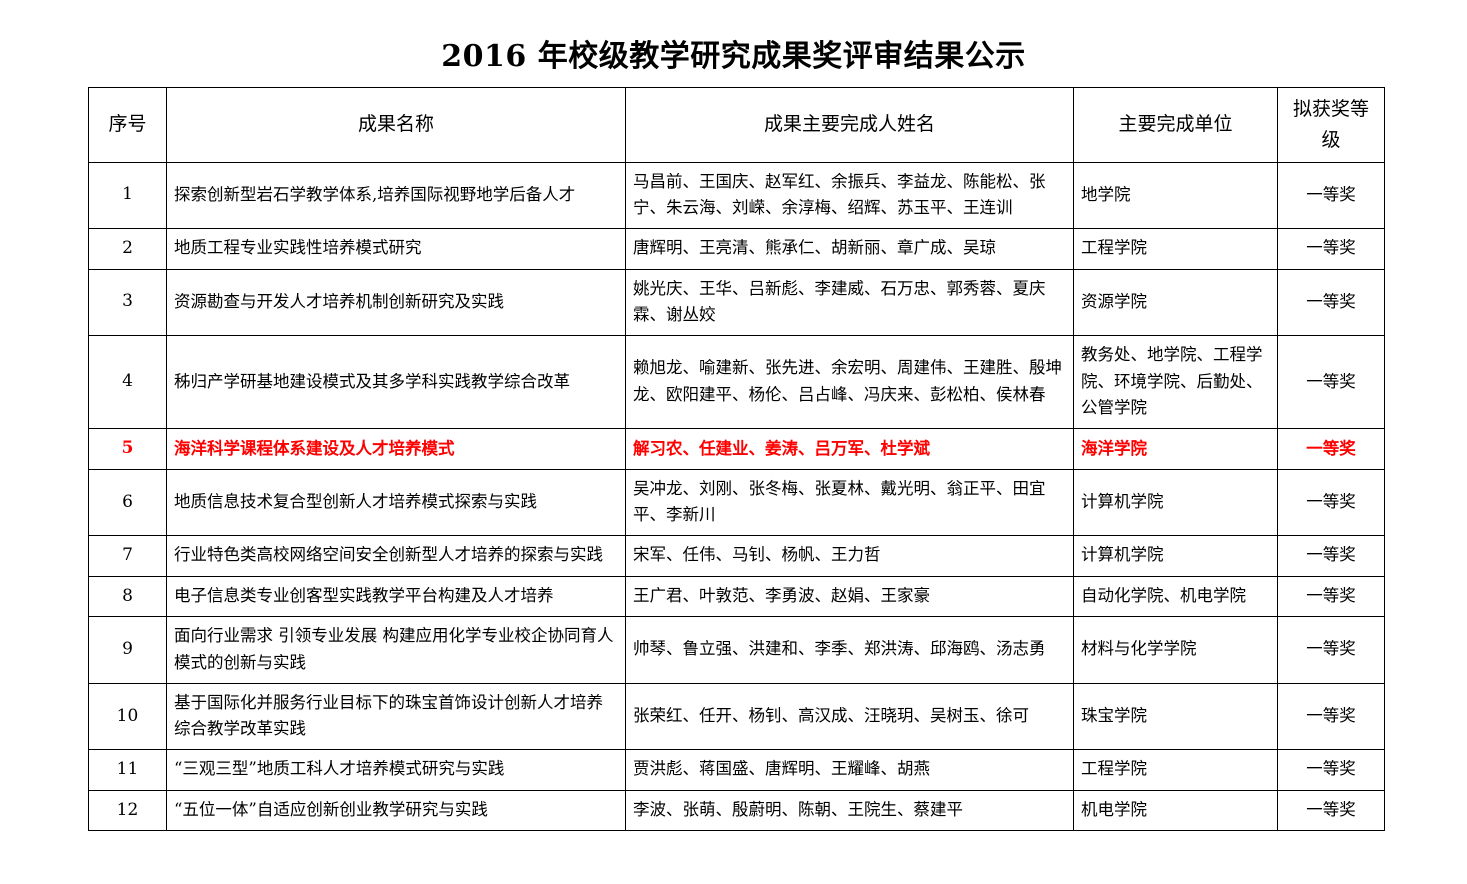 This screenshot has height=884, width=1467. Describe the element at coordinates (849, 302) in the screenshot. I see `cell-contributors: 姚光庆、王华、吕新彪、李建威、石万忠、郭秀蓉、夏庆霖、谢丛姣` at that location.